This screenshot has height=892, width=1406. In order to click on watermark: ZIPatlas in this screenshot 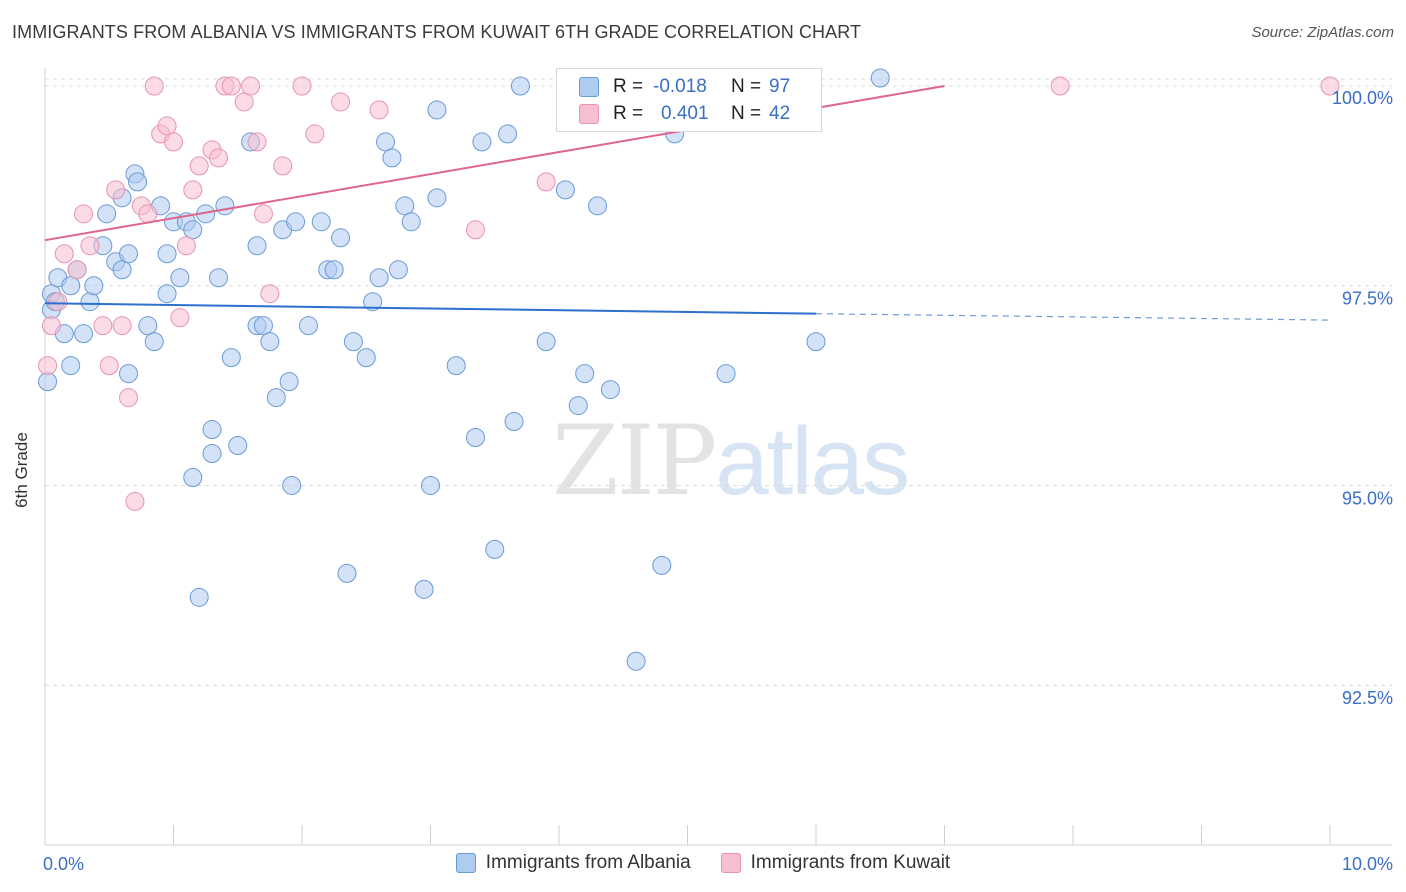, I will do `click(731, 461)`.